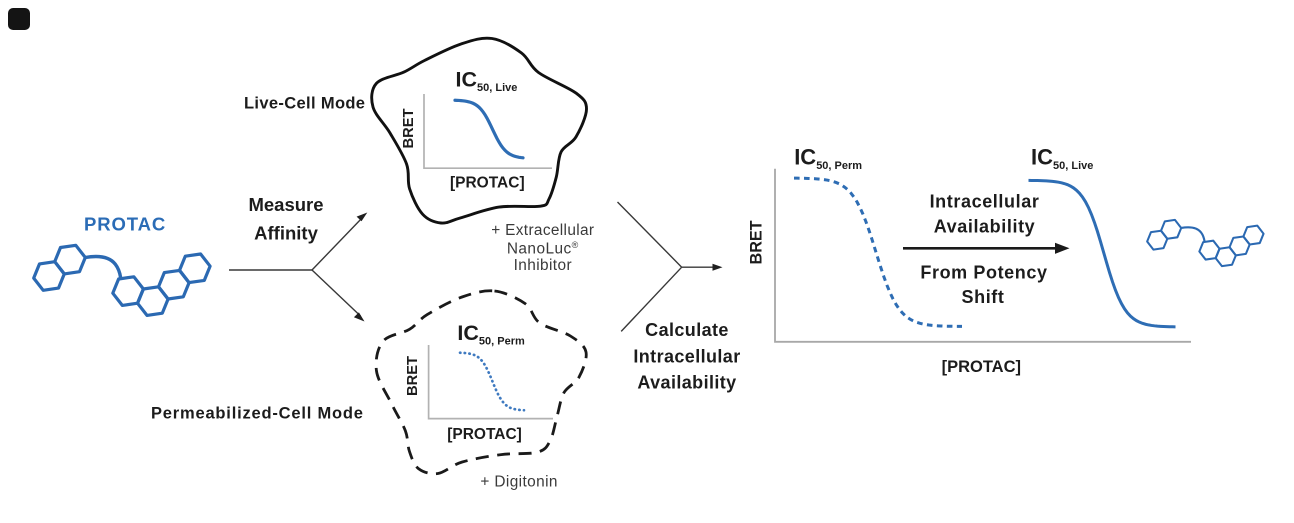  I want to click on svg-text: Live-Cell Mode, so click(304, 104).